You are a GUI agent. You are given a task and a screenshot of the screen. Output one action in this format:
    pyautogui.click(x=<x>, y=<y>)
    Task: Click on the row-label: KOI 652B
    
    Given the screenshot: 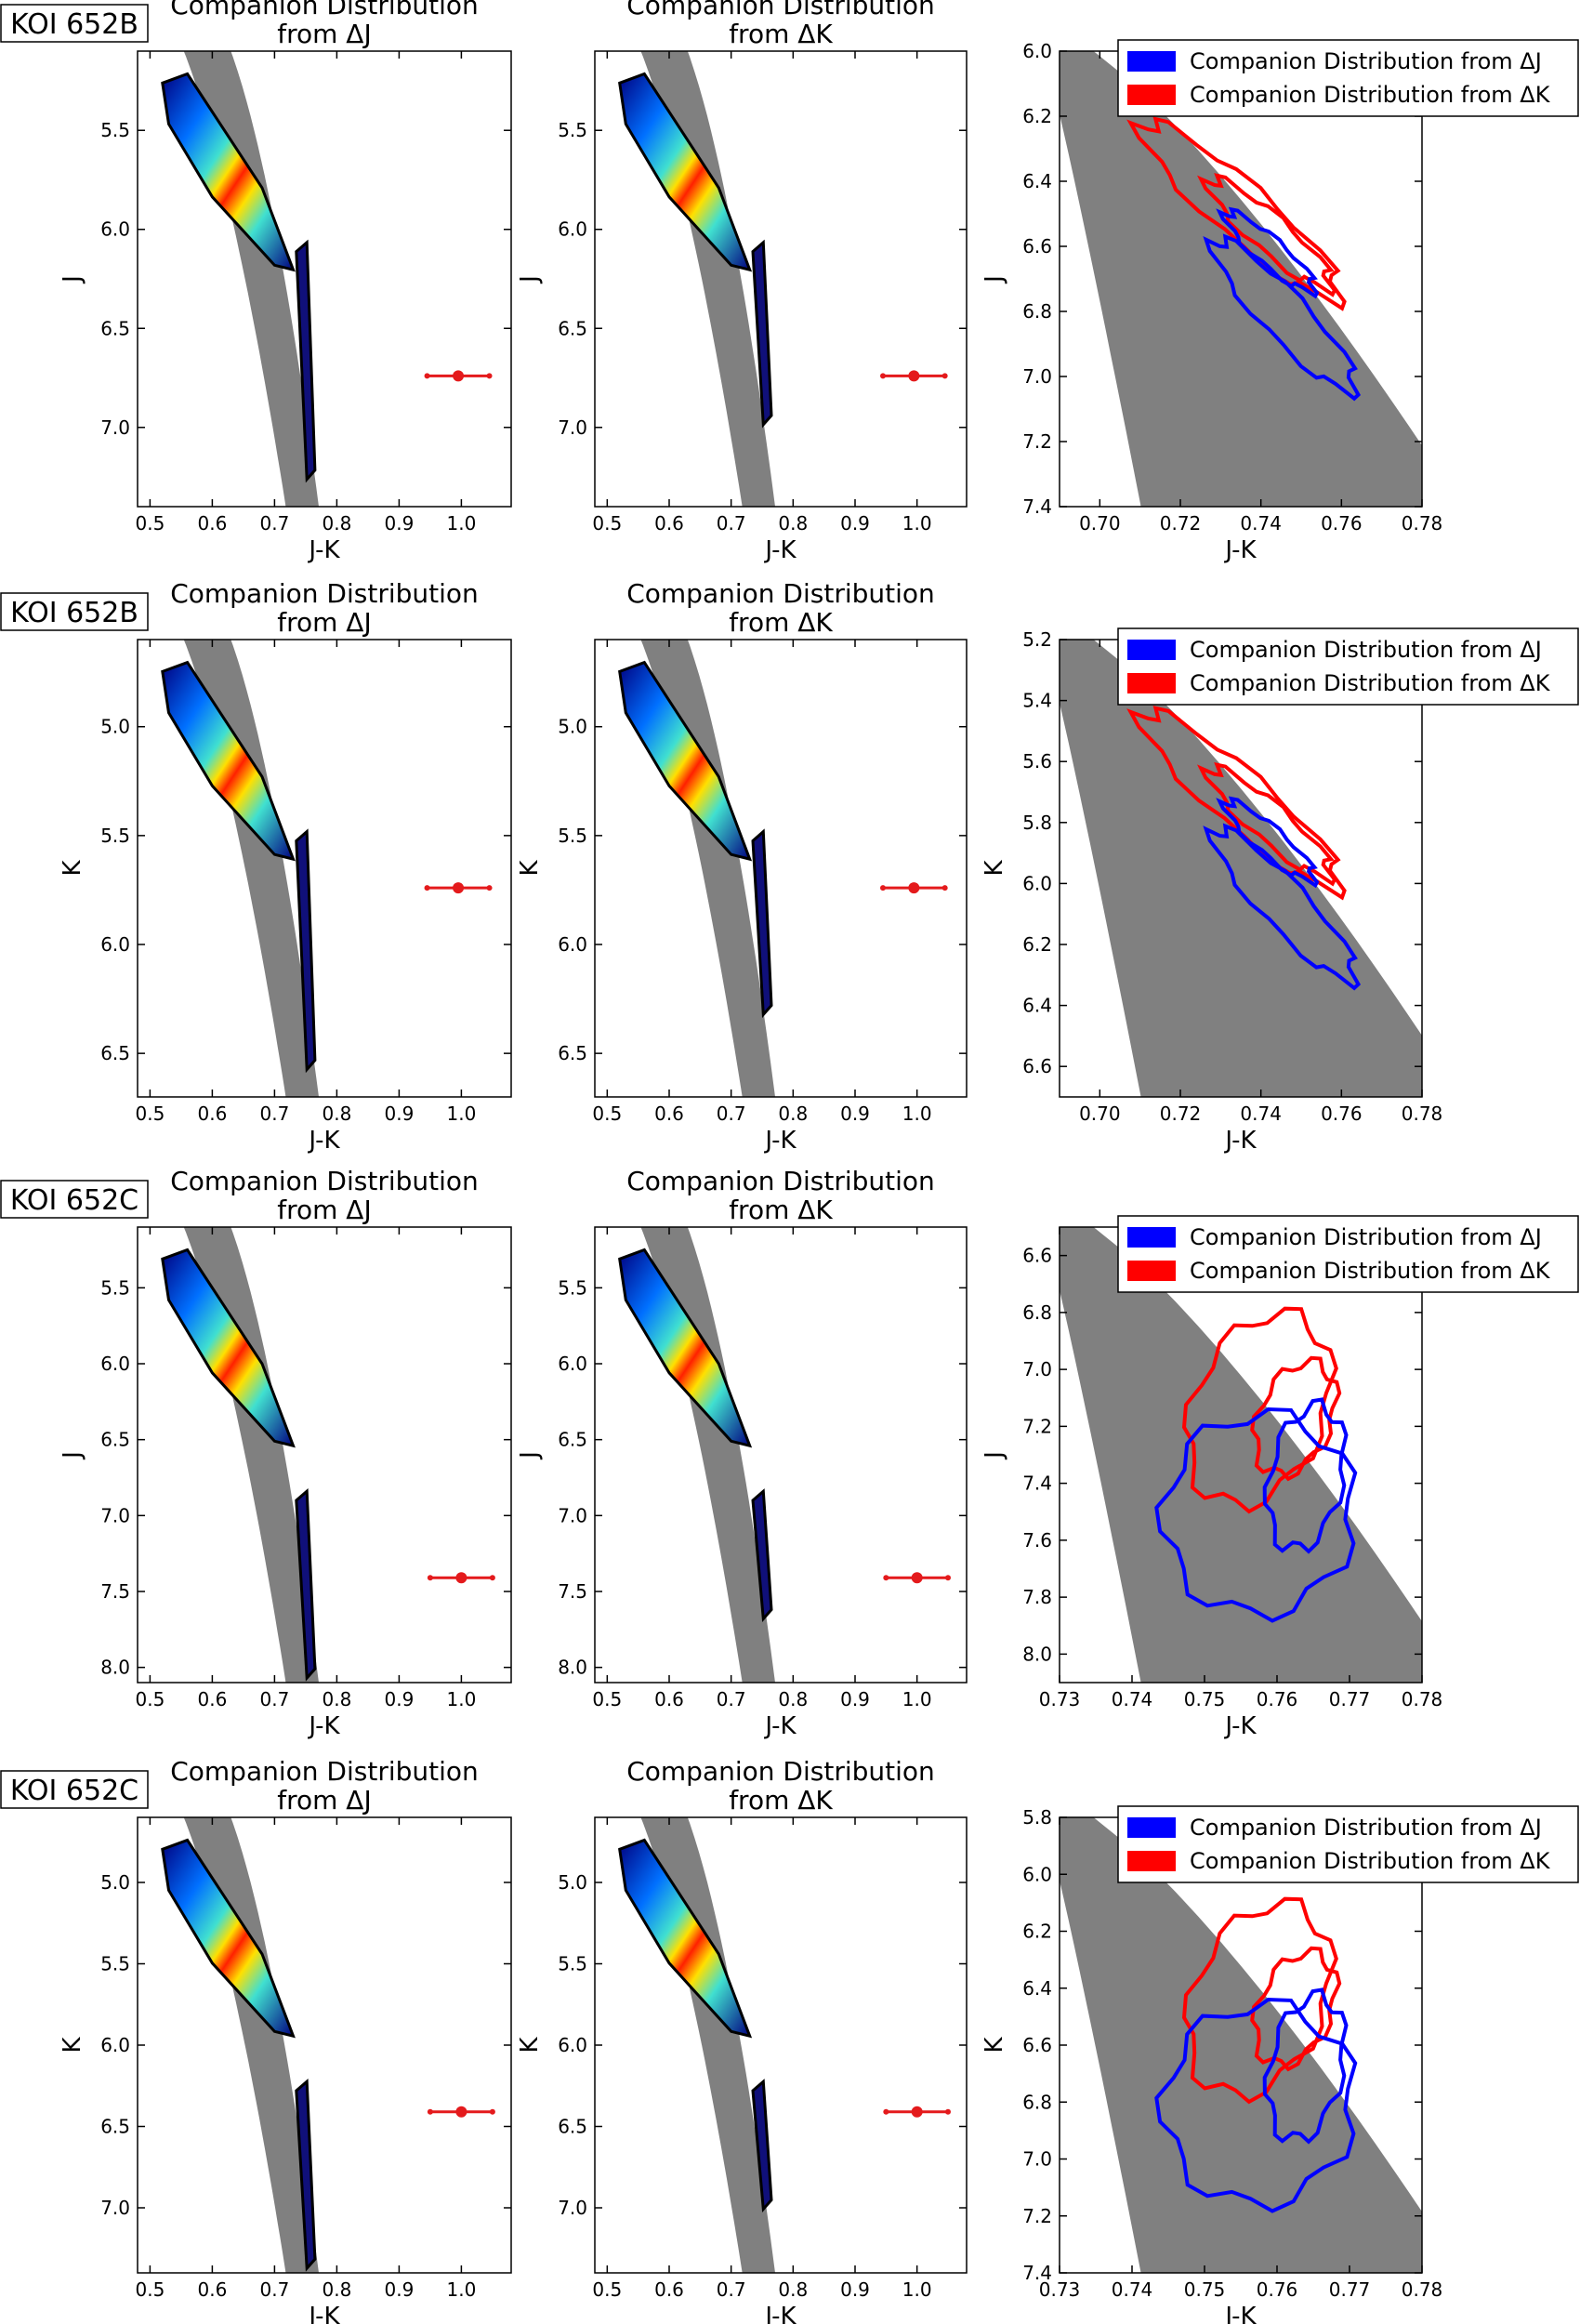 What is the action you would take?
    pyautogui.click(x=74, y=613)
    